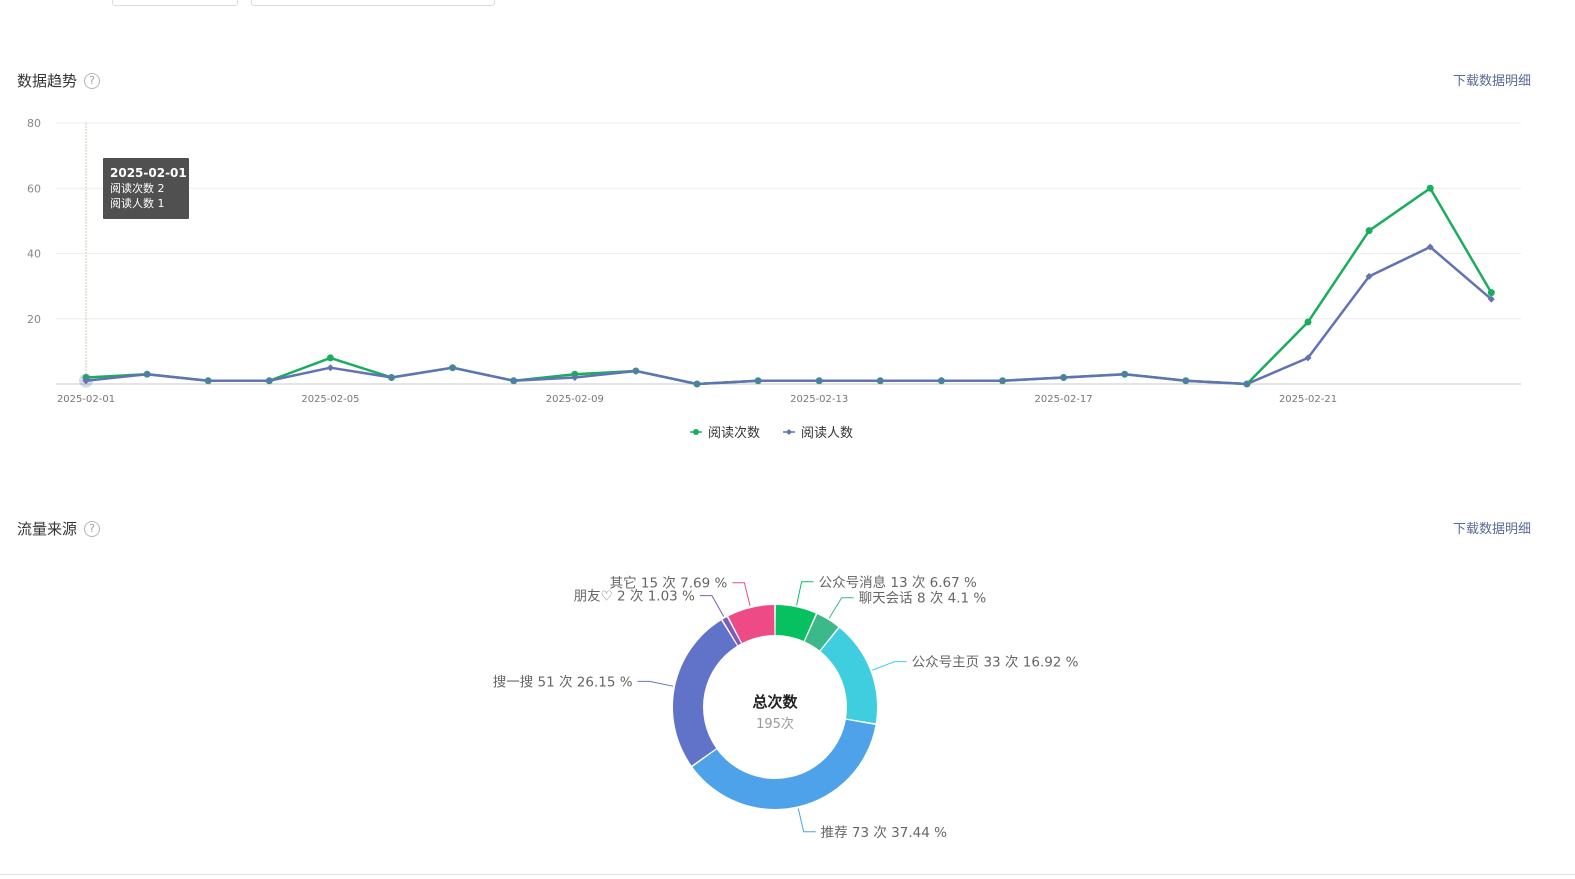 The width and height of the screenshot is (1575, 879). Describe the element at coordinates (575, 399) in the screenshot. I see `x-tick-label: 2025-02-09` at that location.